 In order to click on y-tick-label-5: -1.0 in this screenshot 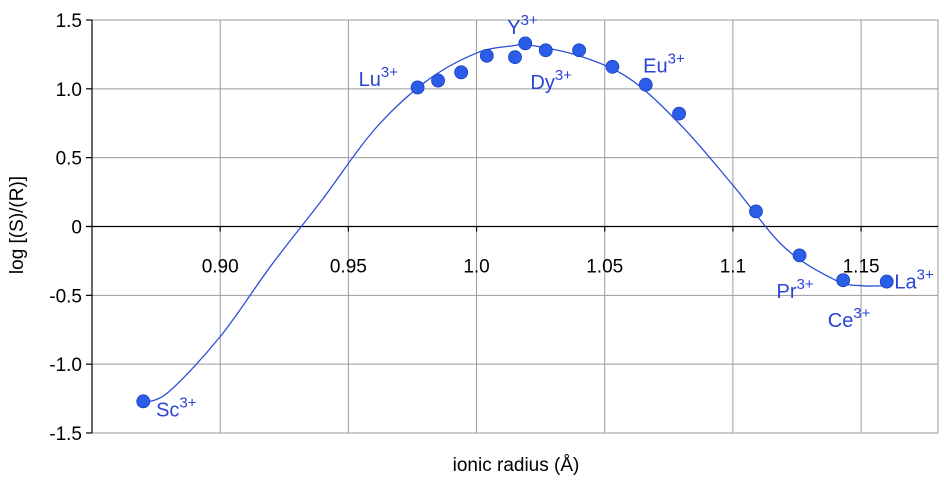, I will do `click(65, 365)`.